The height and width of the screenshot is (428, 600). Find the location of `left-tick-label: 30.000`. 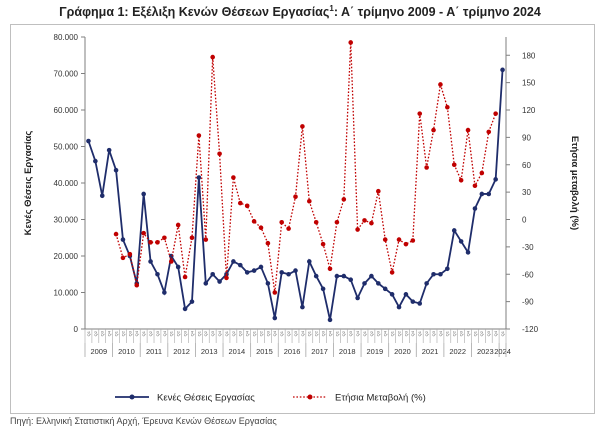

left-tick-label: 30.000 is located at coordinates (66, 220).